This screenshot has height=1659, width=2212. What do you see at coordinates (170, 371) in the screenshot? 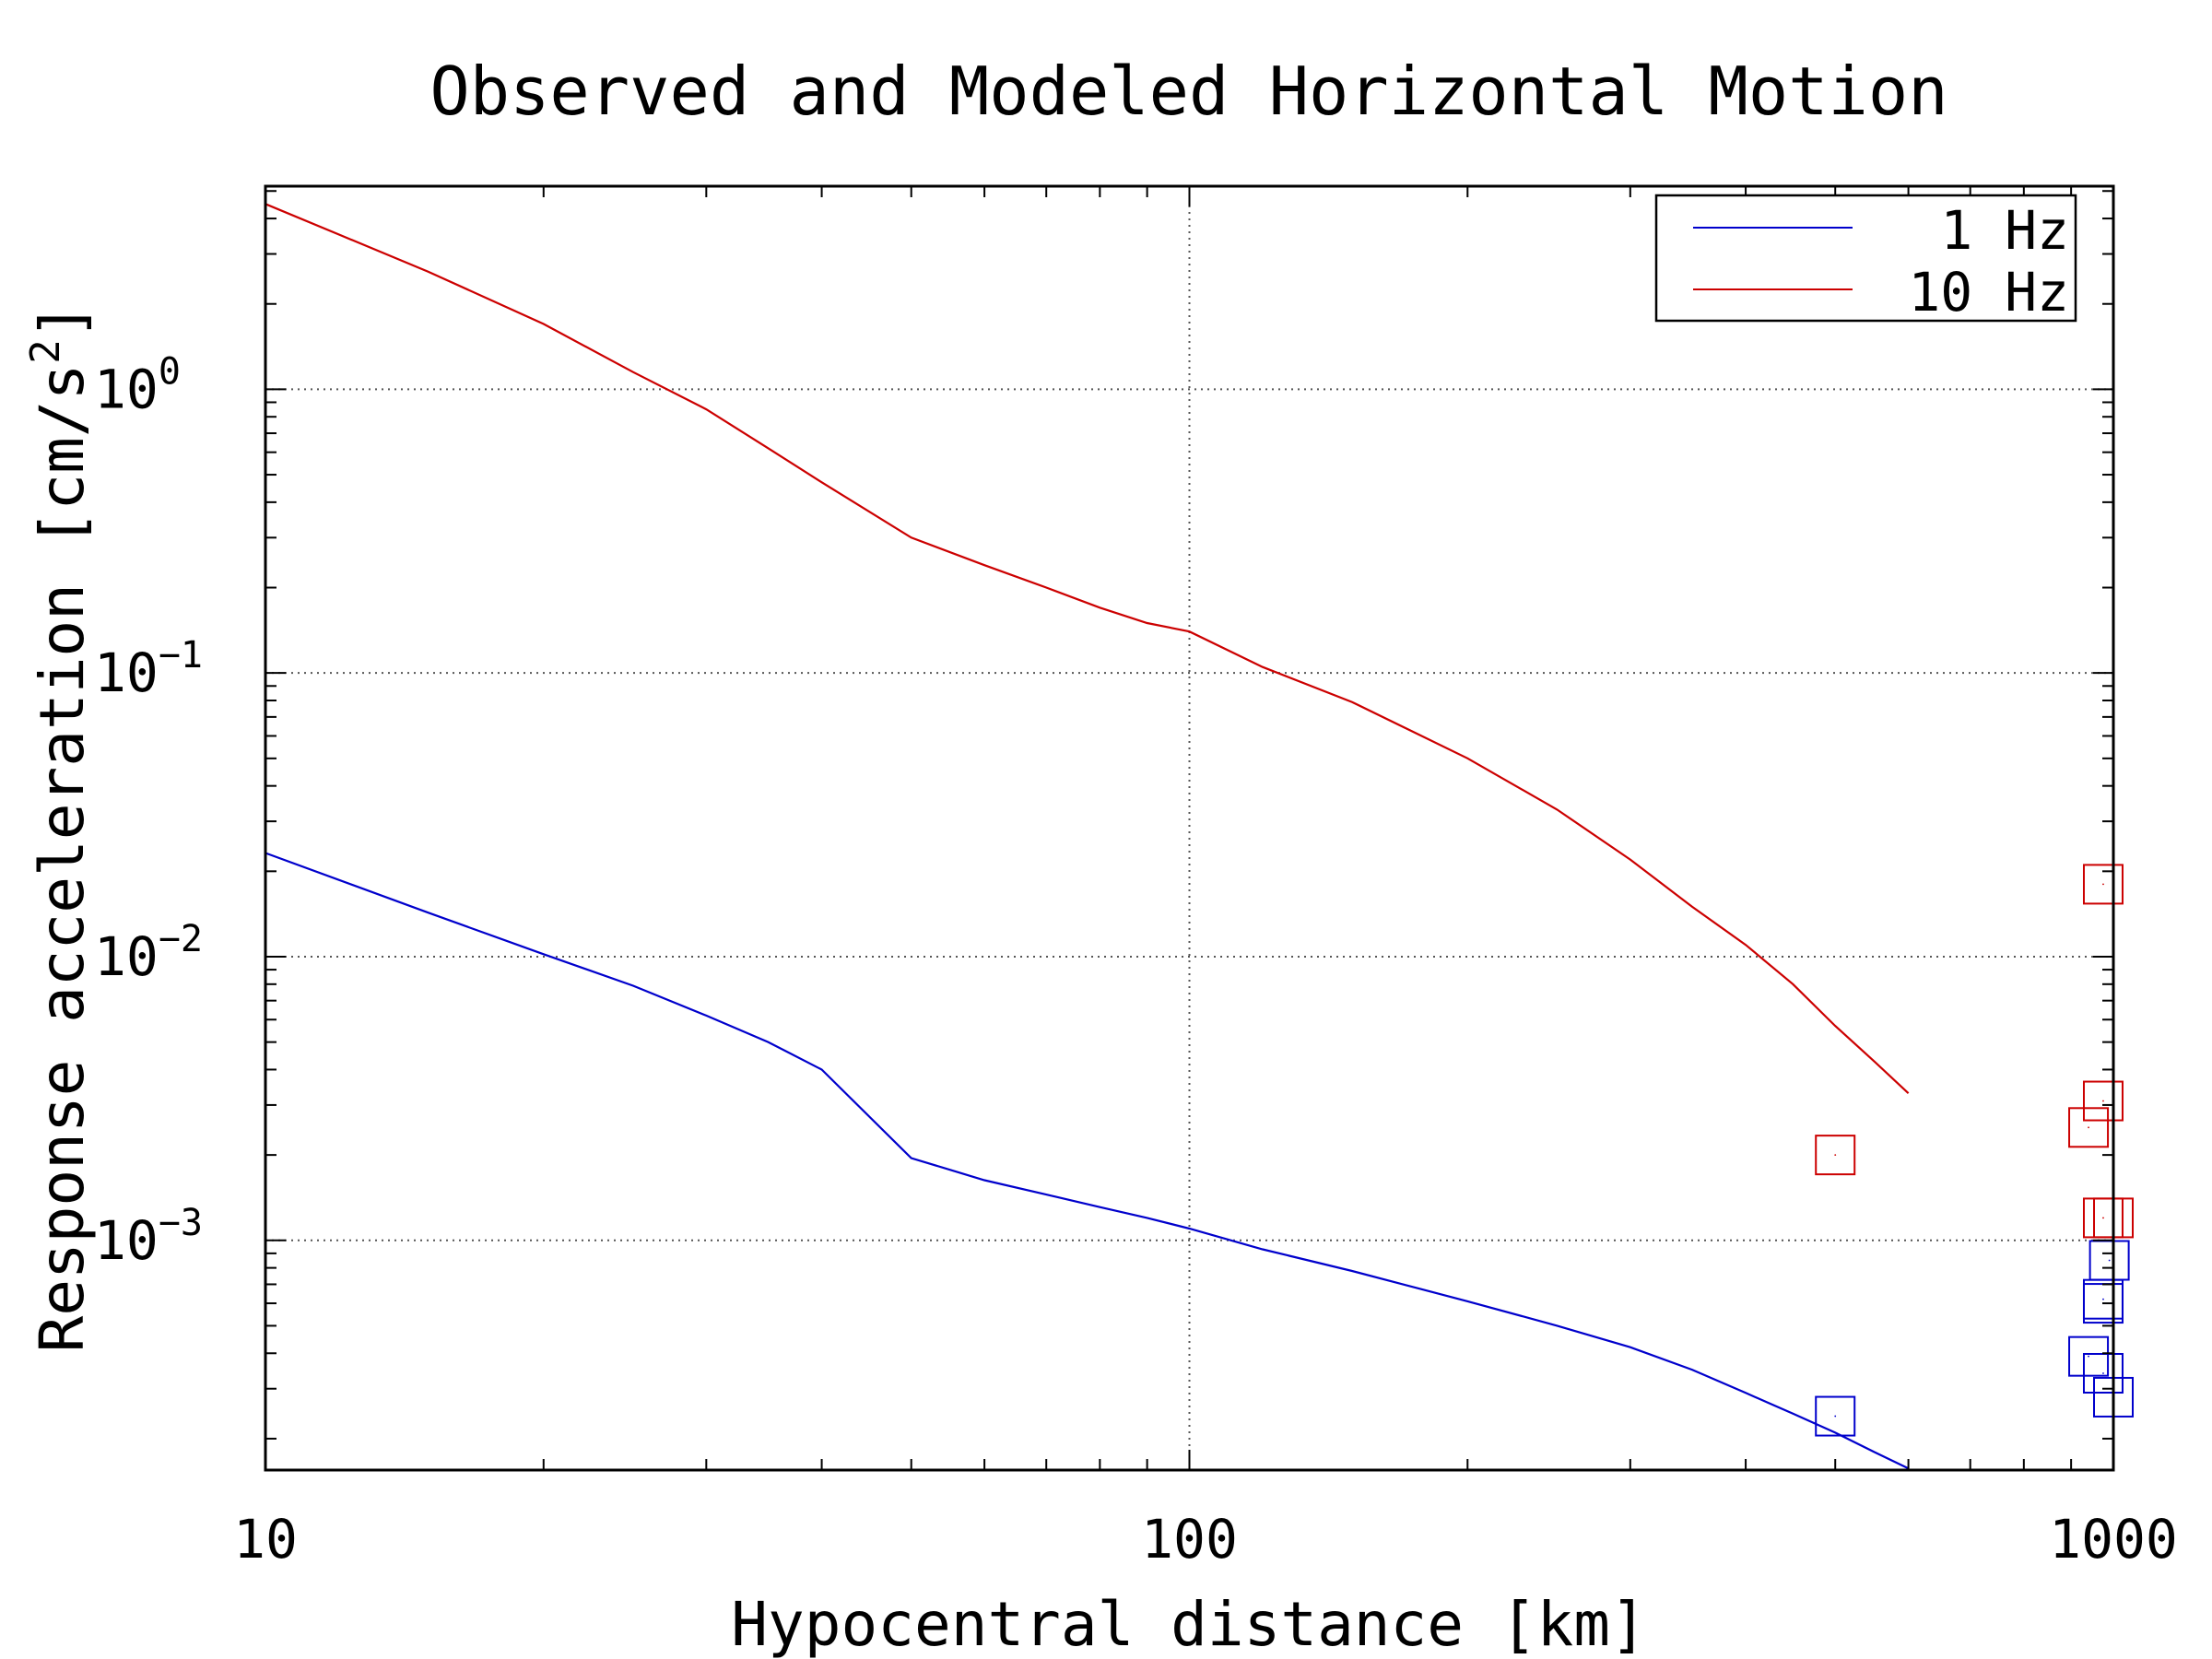
I see `y-tick-exponent: 0` at bounding box center [170, 371].